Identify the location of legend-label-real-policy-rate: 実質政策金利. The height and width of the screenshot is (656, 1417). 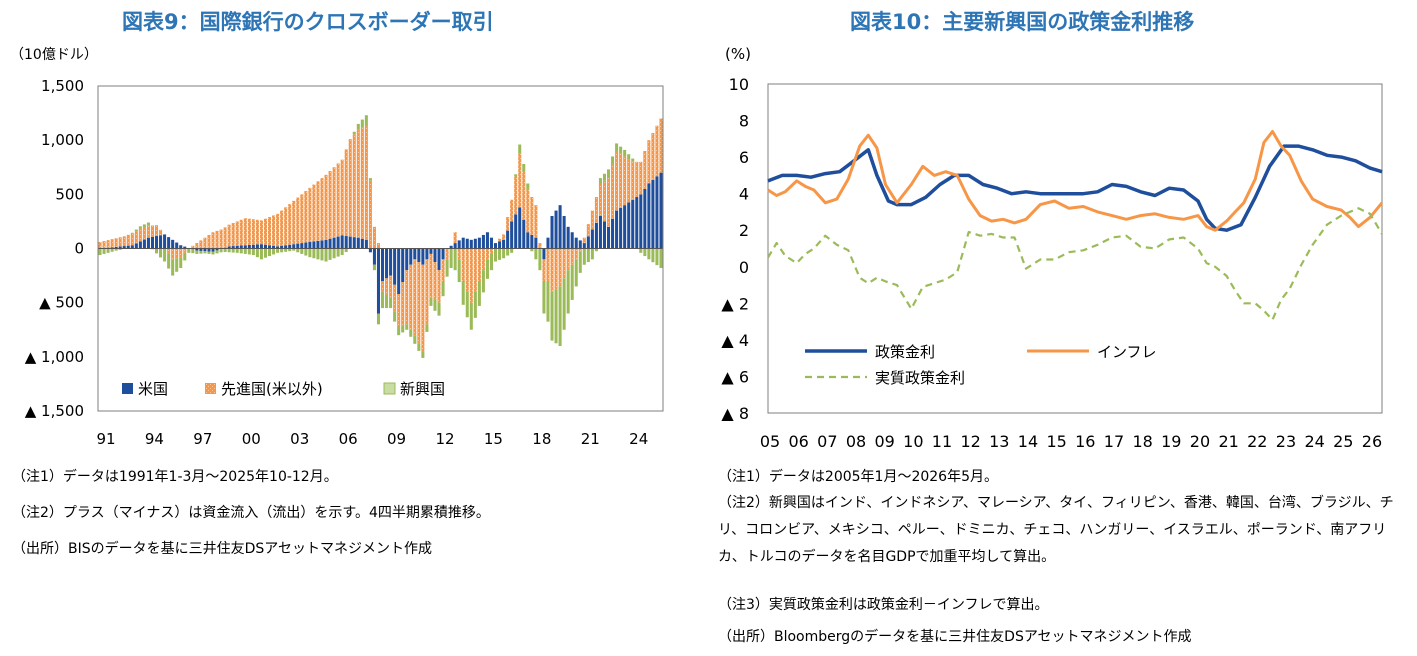
(920, 378).